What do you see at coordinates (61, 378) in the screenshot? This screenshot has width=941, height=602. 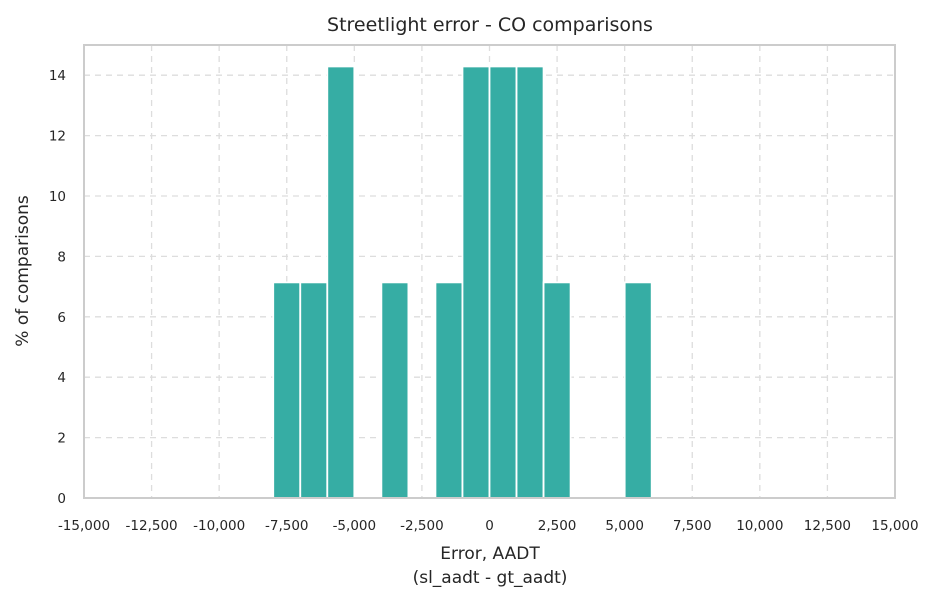 I see `y-tick-label: 4` at bounding box center [61, 378].